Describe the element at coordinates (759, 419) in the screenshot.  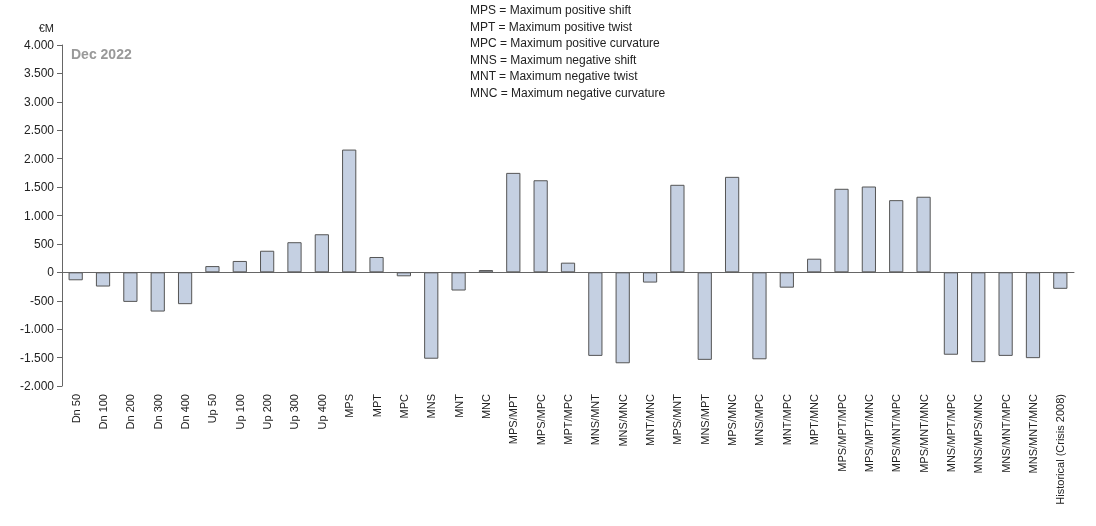
I see `x-tick-label: MNS/MPC` at that location.